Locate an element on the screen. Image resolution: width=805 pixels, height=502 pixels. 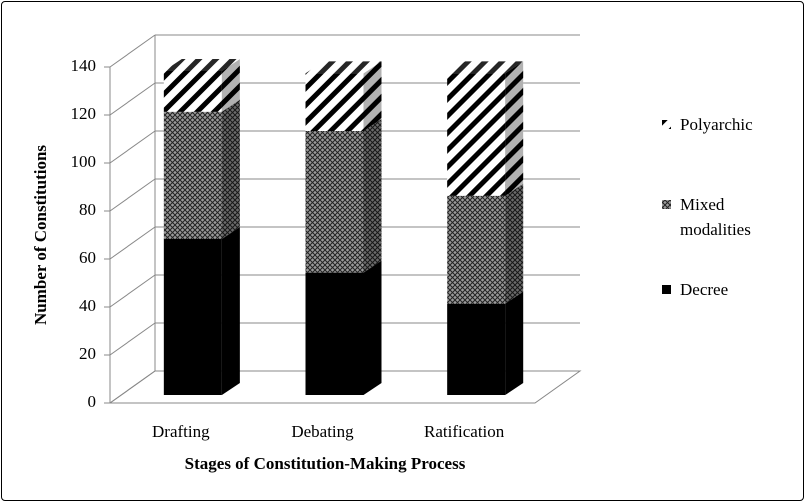
x-tick-label: Ratification is located at coordinates (464, 431).